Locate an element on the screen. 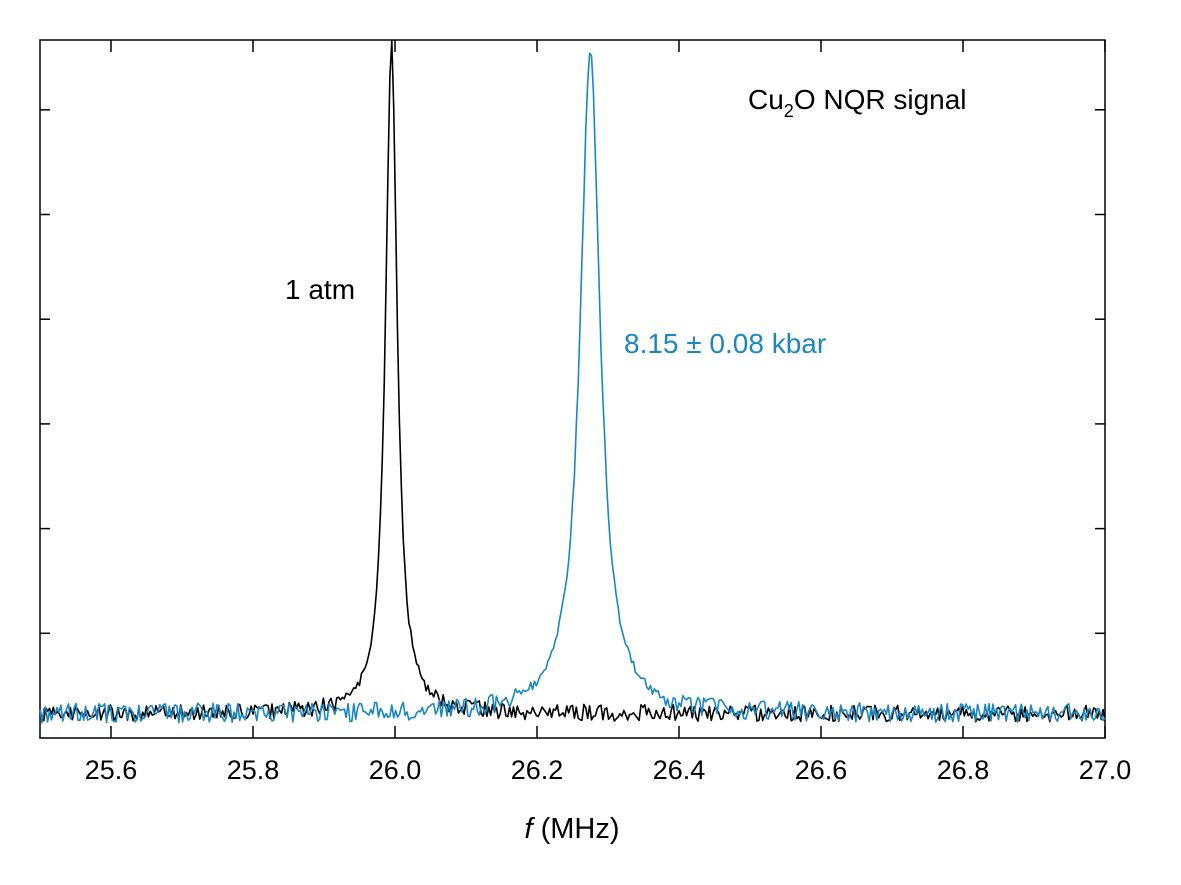 This screenshot has height=885, width=1181. x-tick-label: 26.2 is located at coordinates (537, 770).